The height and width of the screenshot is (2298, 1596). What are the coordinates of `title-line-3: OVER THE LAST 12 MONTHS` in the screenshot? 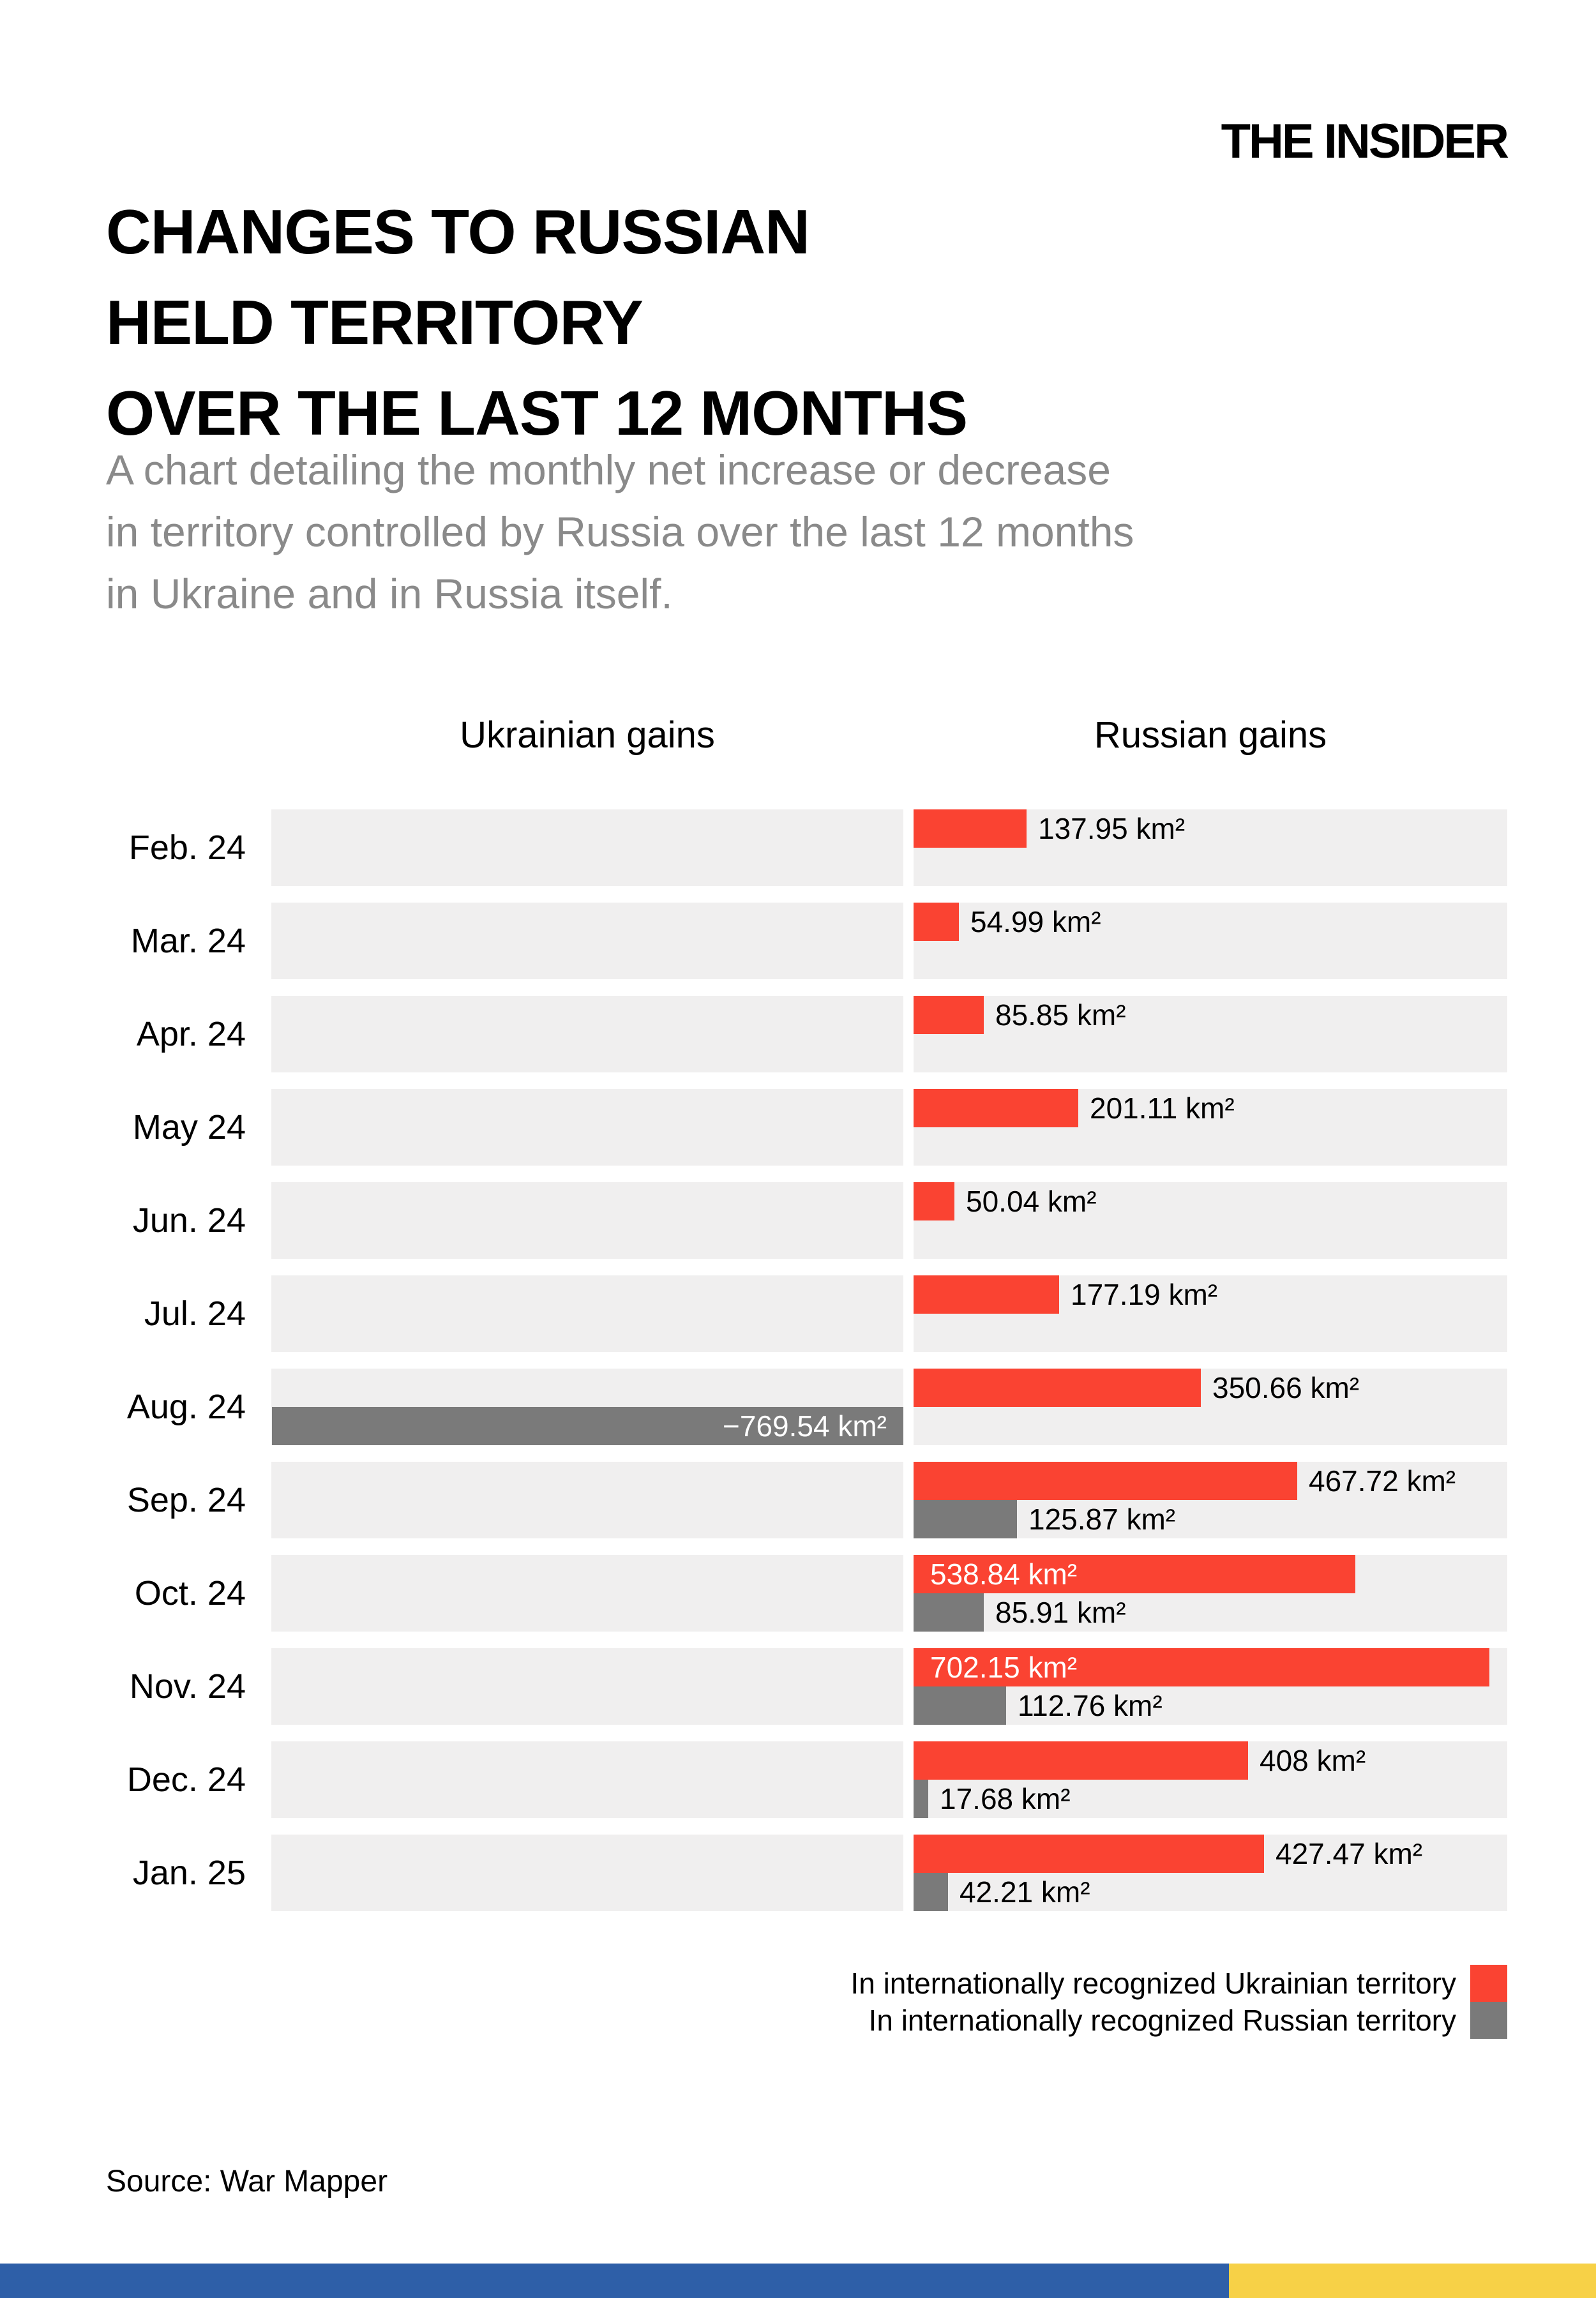 It's located at (537, 413).